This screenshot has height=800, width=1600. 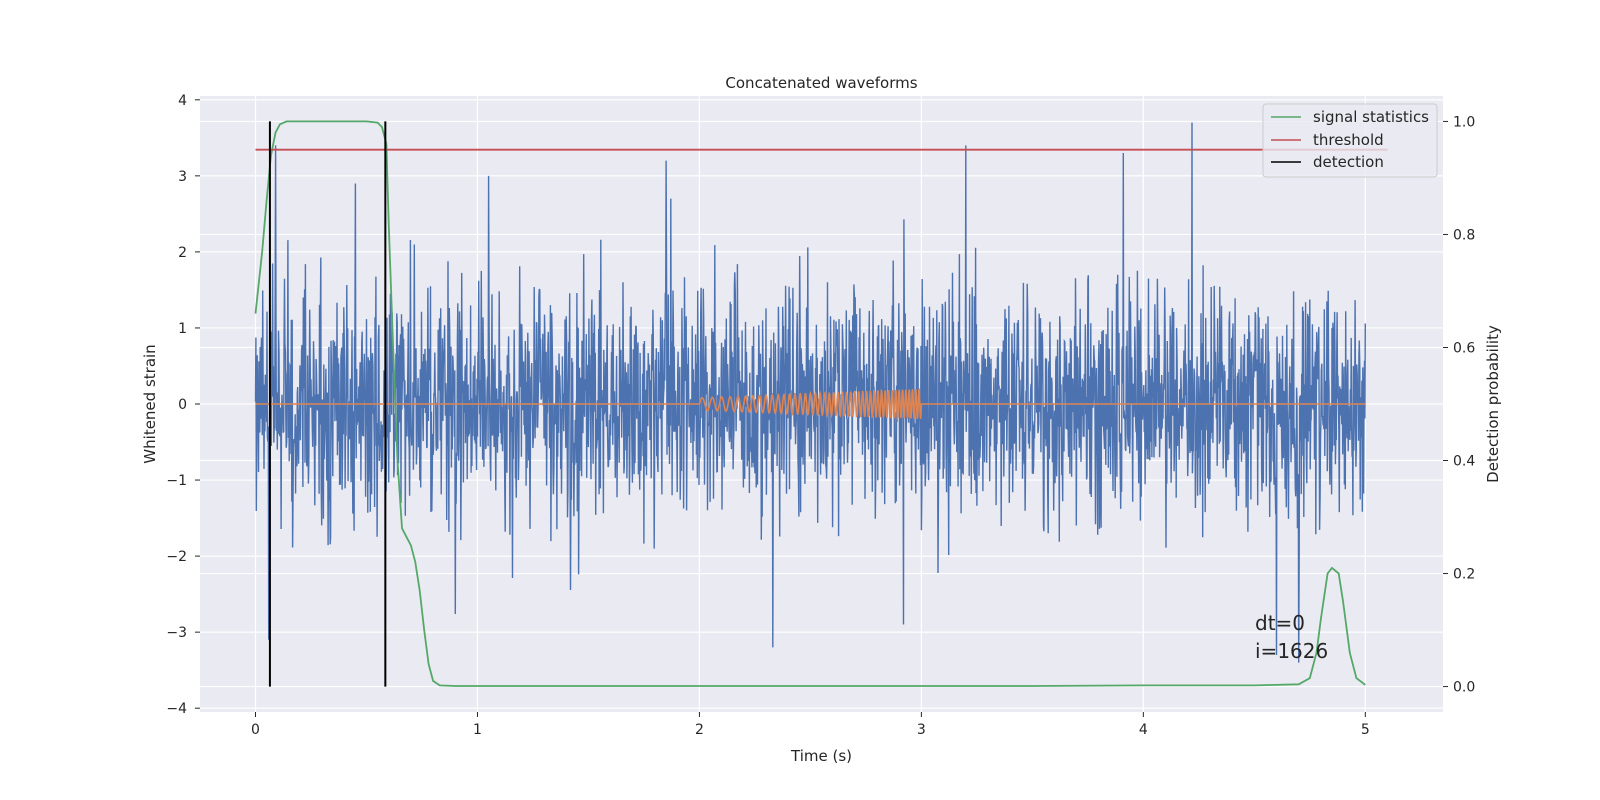 I want to click on y-tick-label: 0, so click(x=182, y=405).